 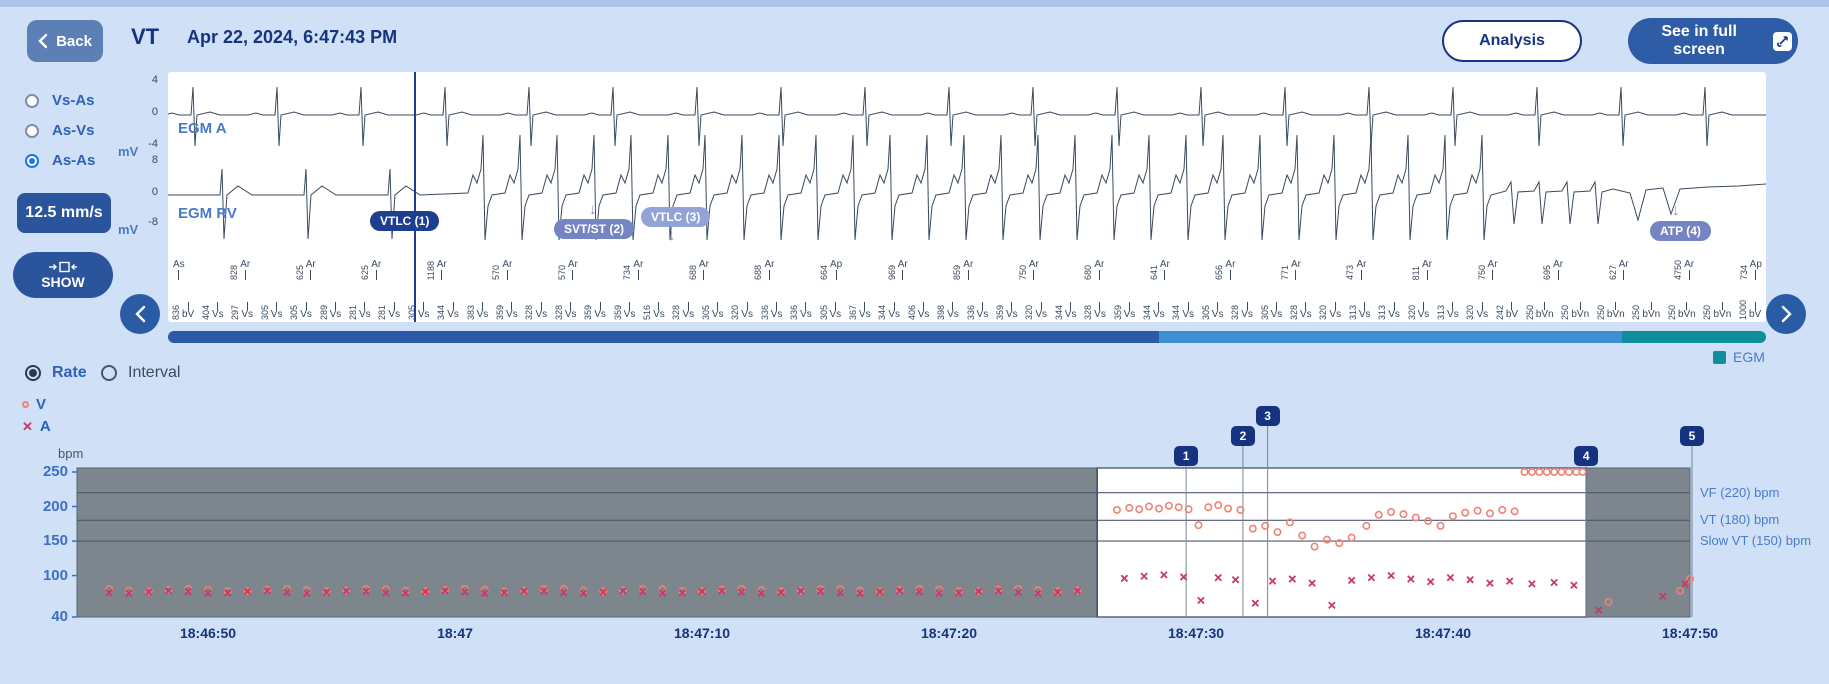 I want to click on egm-a-unit: mV, so click(x=128, y=151).